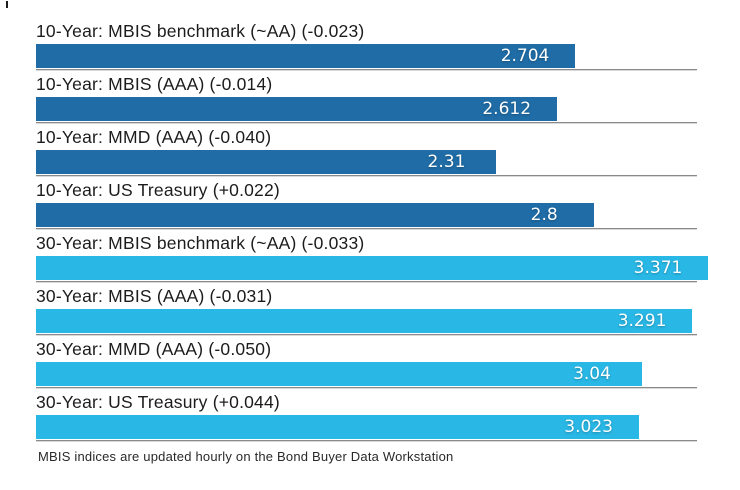 This screenshot has height=490, width=740. What do you see at coordinates (306, 56) in the screenshot?
I see `bar: 2.704` at bounding box center [306, 56].